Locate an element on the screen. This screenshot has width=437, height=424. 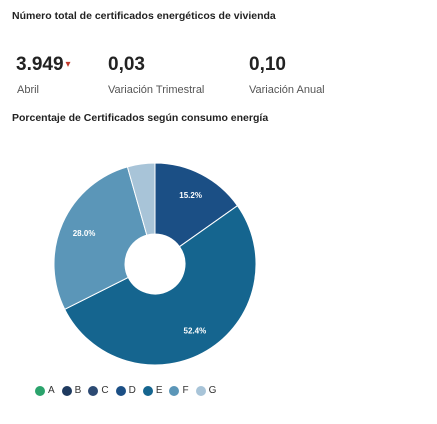
legend-label-A: A is located at coordinates (51, 390).